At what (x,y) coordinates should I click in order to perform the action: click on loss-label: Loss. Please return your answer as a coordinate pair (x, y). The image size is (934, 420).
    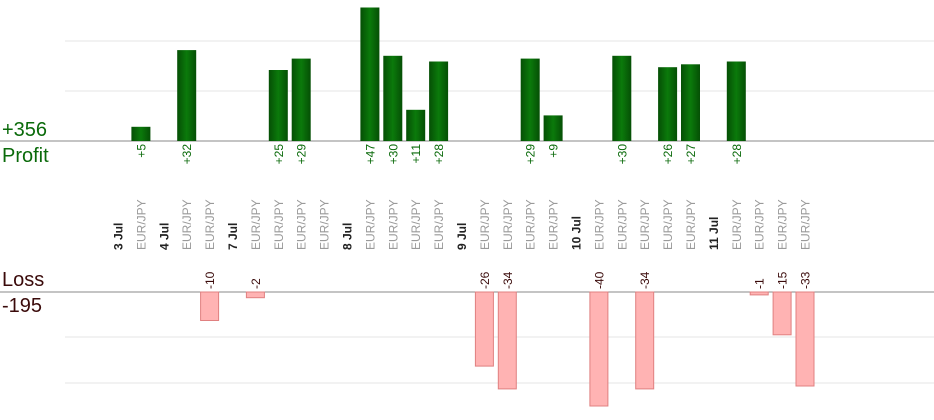
    Looking at the image, I should click on (23, 280).